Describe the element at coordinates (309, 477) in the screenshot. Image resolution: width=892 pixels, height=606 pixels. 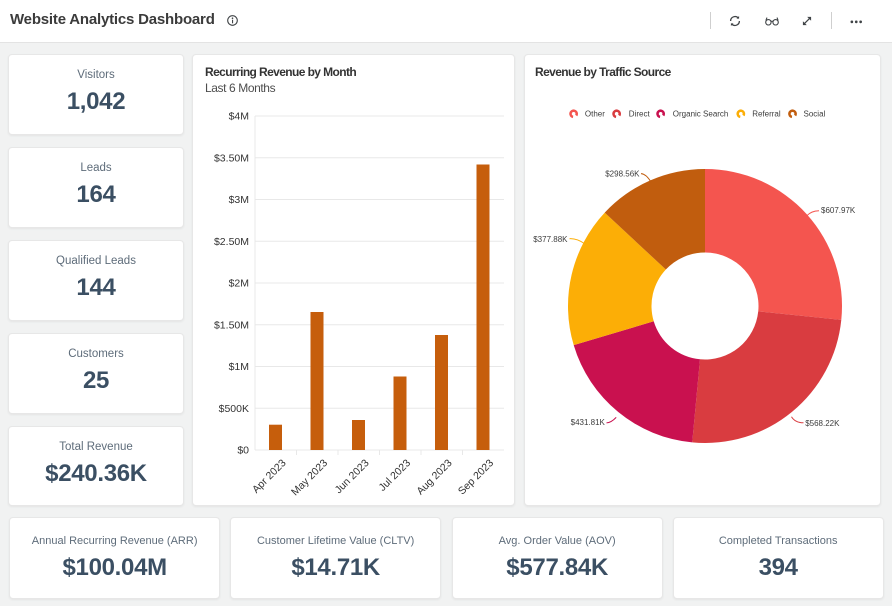
I see `svg-text: May 2023` at that location.